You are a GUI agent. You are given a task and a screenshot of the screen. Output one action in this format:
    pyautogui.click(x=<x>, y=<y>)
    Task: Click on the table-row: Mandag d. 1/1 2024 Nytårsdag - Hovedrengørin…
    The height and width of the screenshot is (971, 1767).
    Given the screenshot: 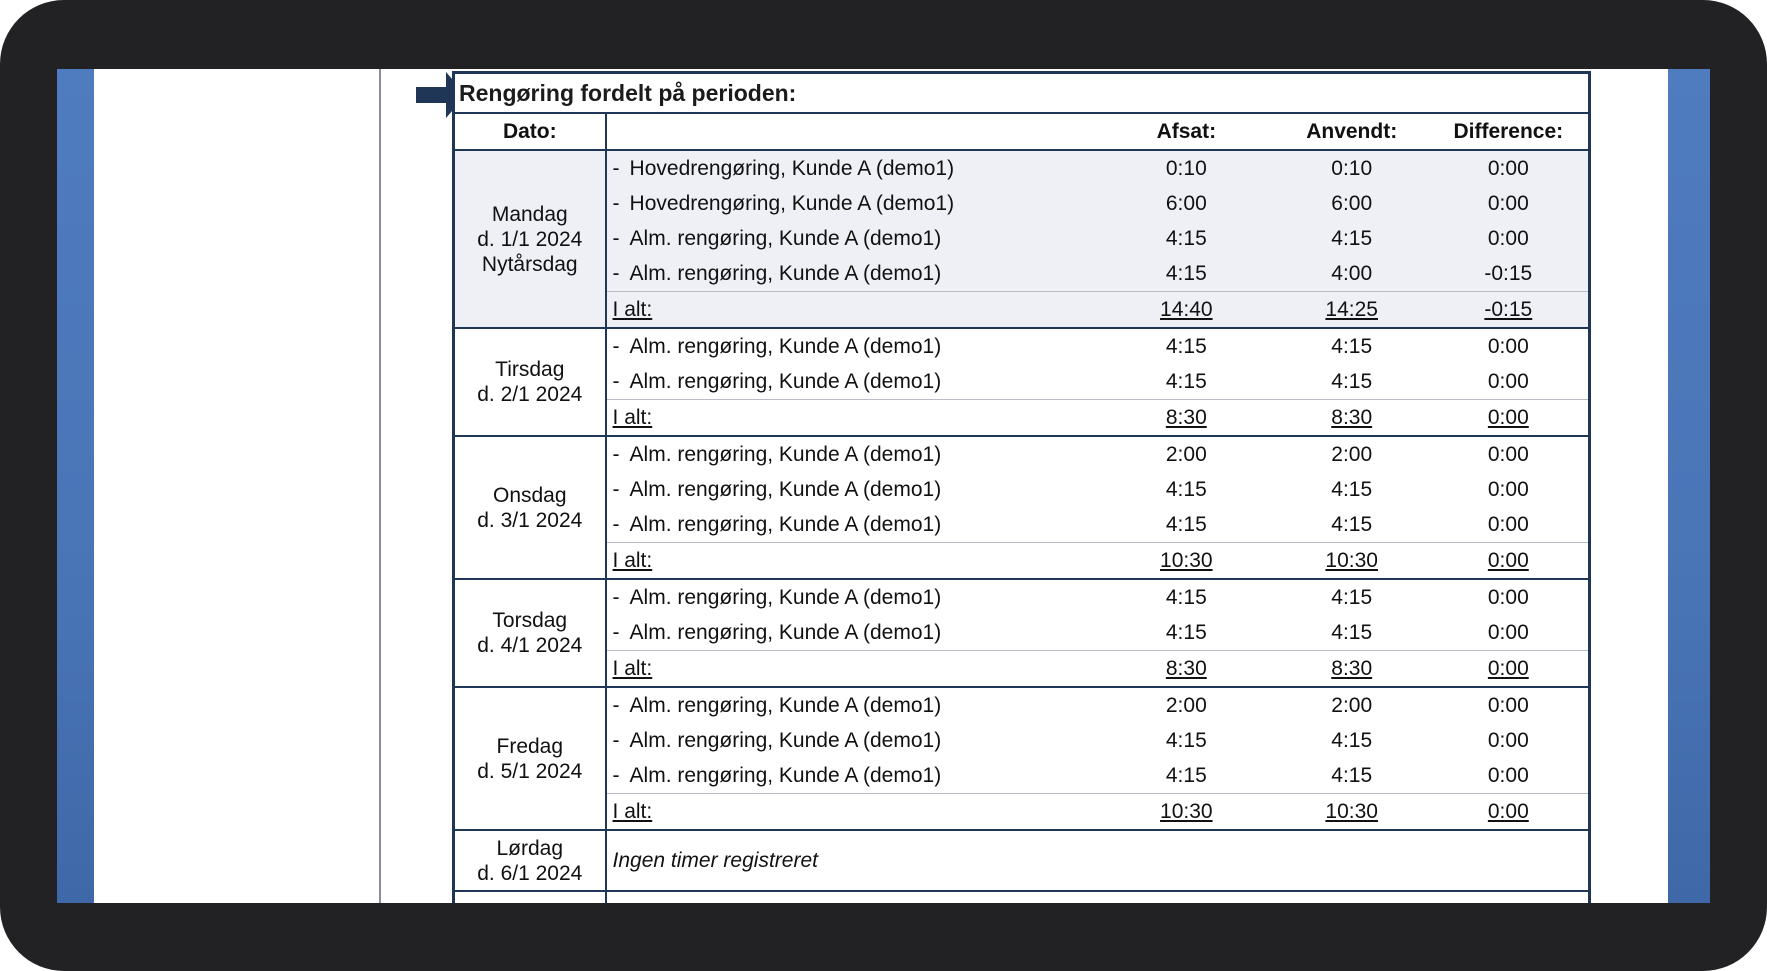 What is the action you would take?
    pyautogui.click(x=1021, y=239)
    